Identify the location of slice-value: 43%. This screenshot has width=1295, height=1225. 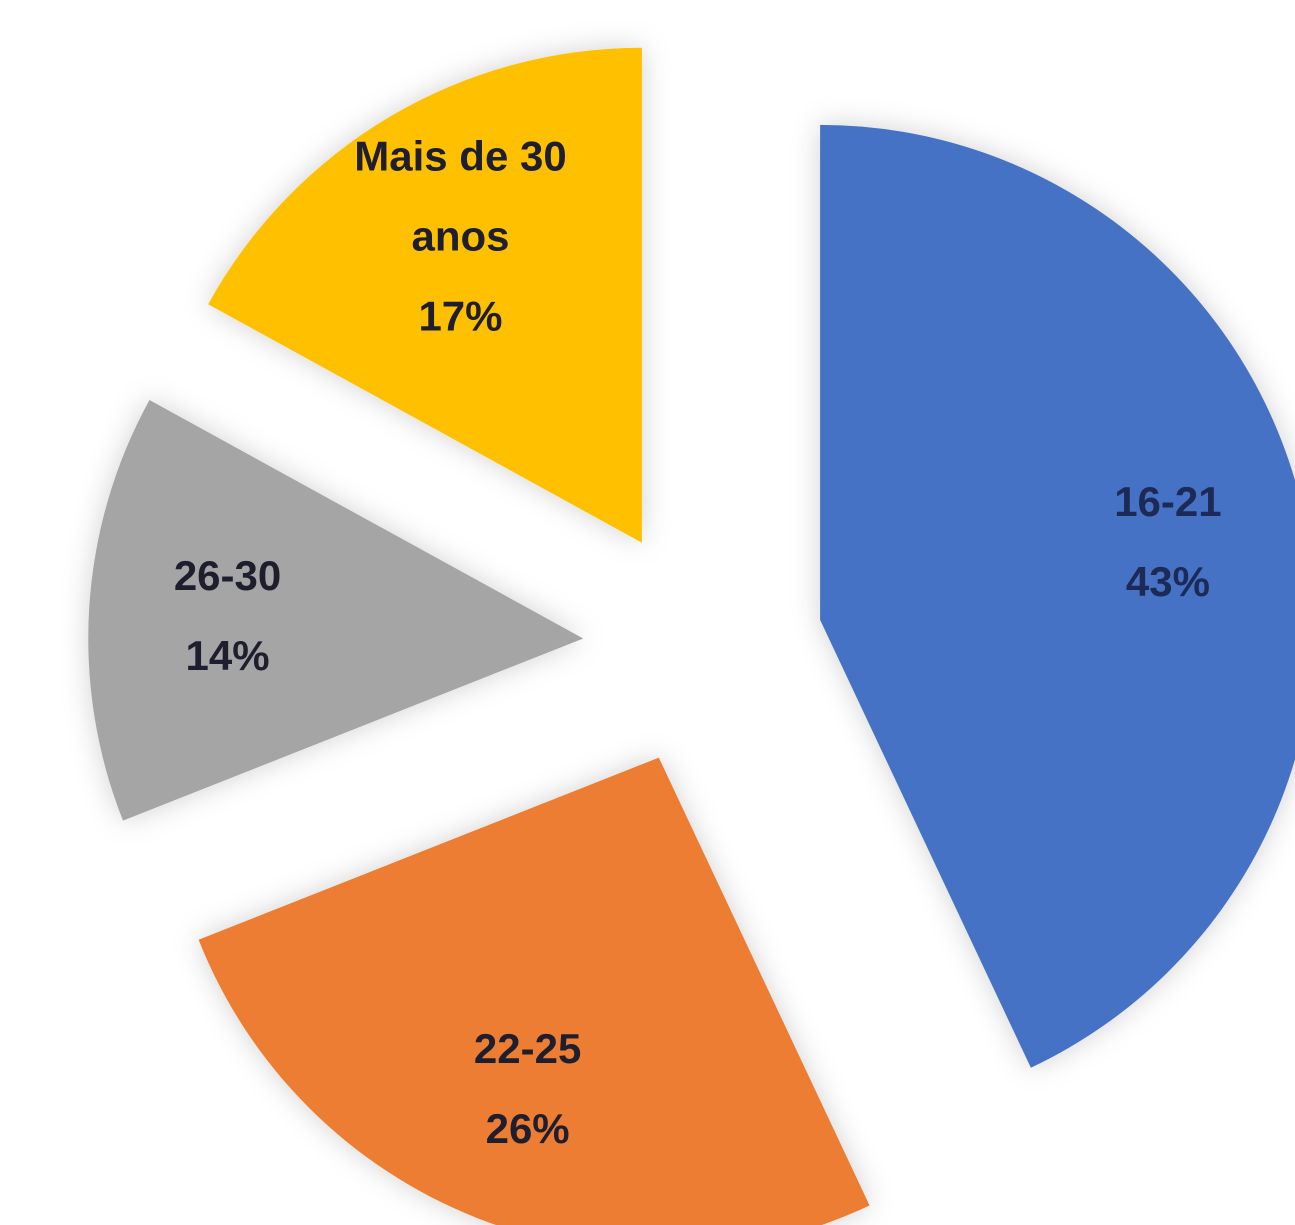
(1167, 582).